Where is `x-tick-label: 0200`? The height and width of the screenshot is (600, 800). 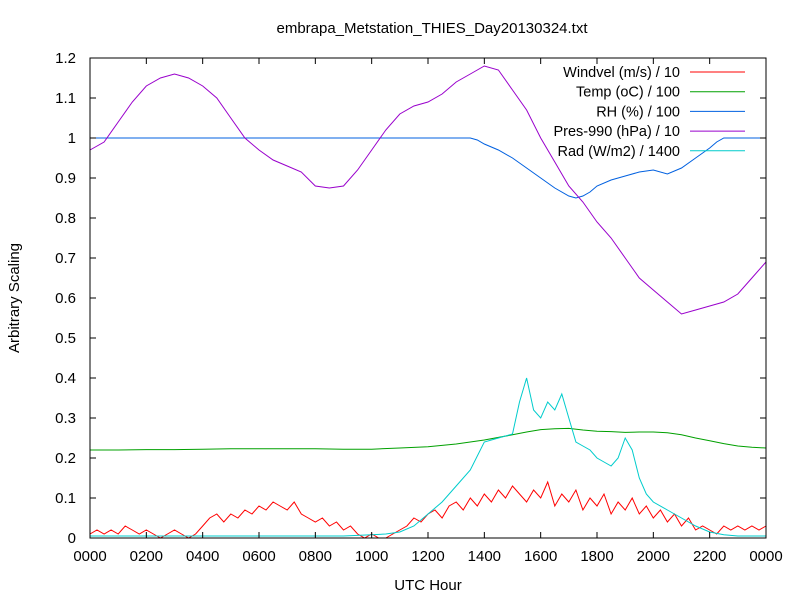 x-tick-label: 0200 is located at coordinates (146, 556).